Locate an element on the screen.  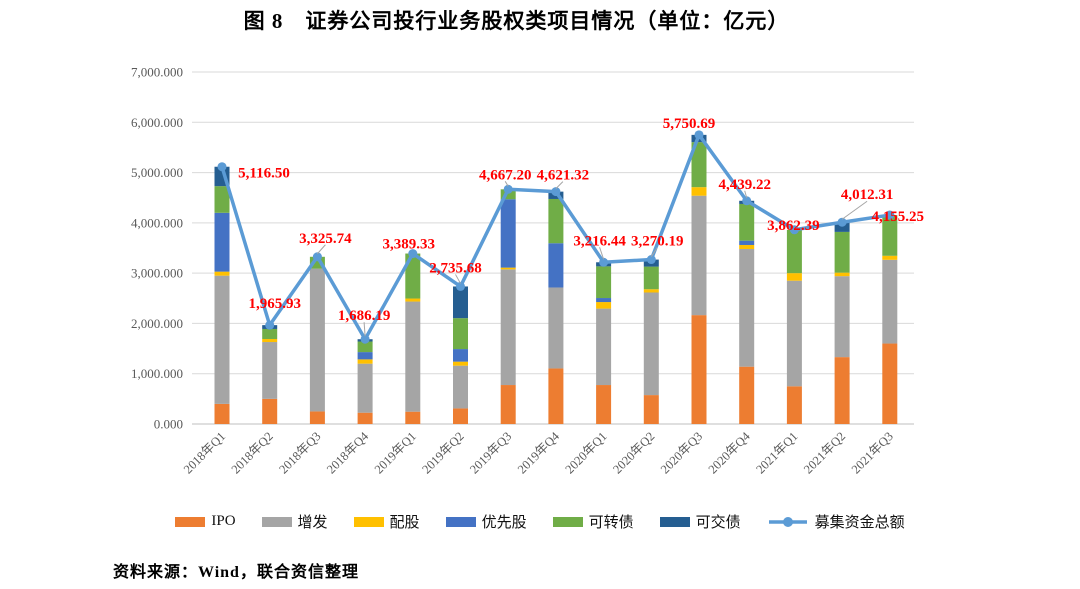
x-tick-label: 2020年Q3 is located at coordinates (681, 452).